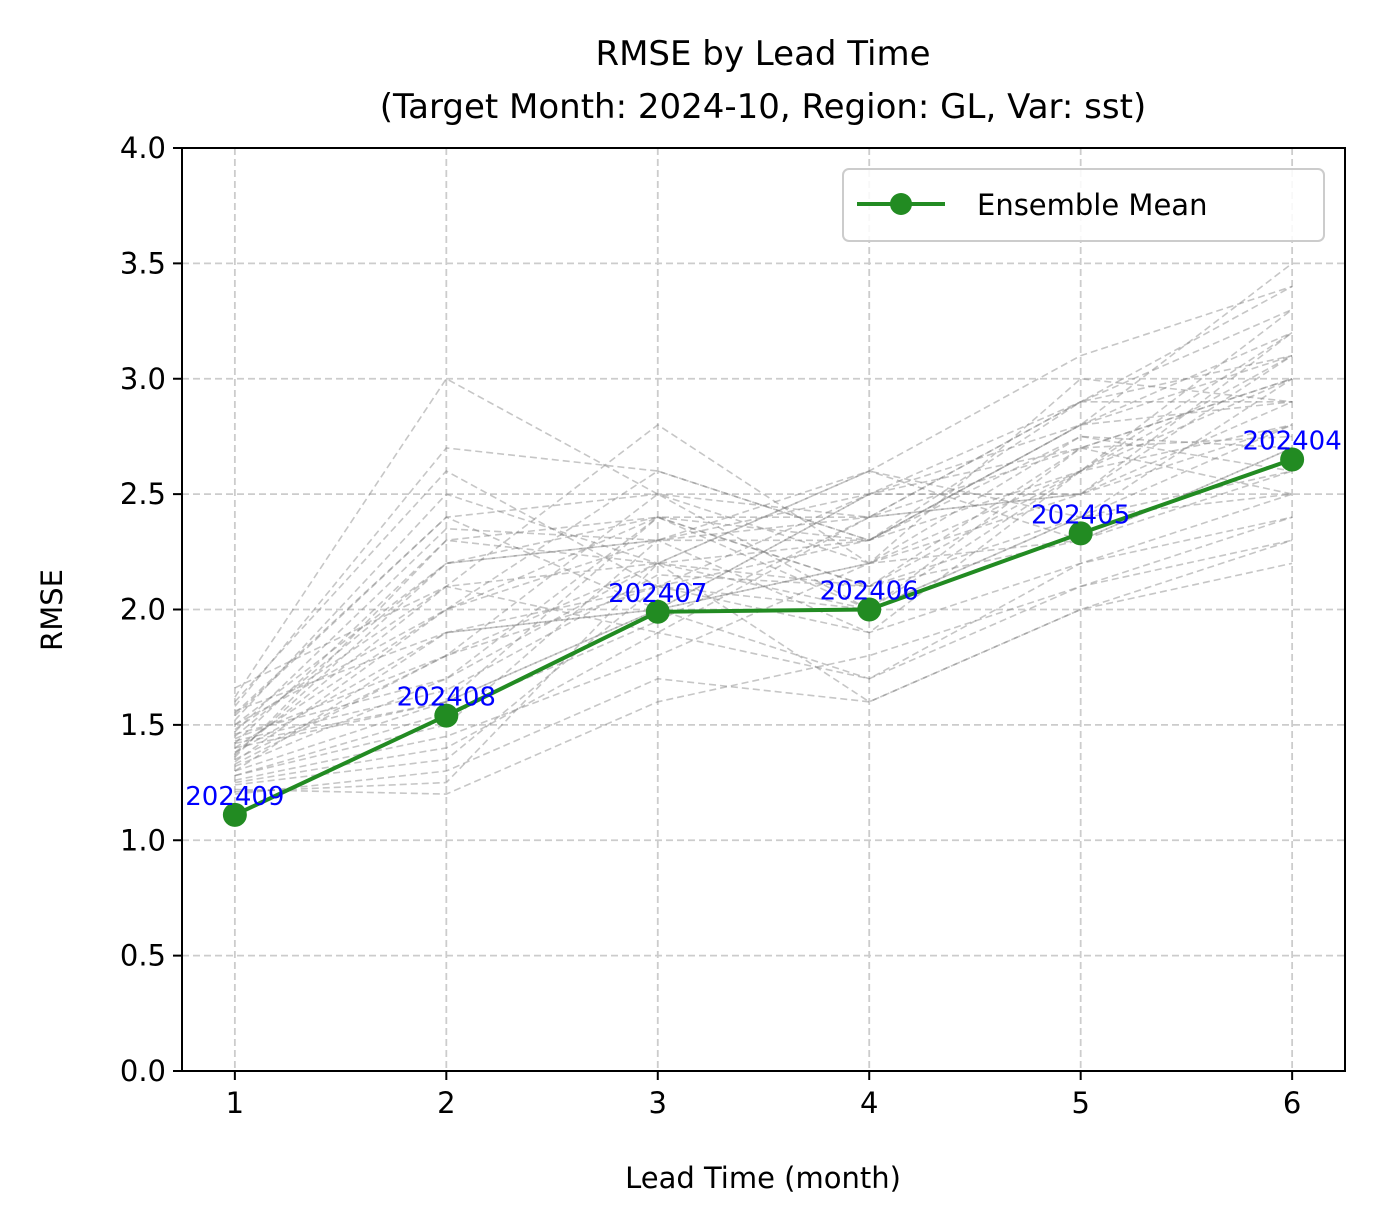 The height and width of the screenshot is (1228, 1393). I want to click on x-tick-label: 6, so click(1292, 1103).